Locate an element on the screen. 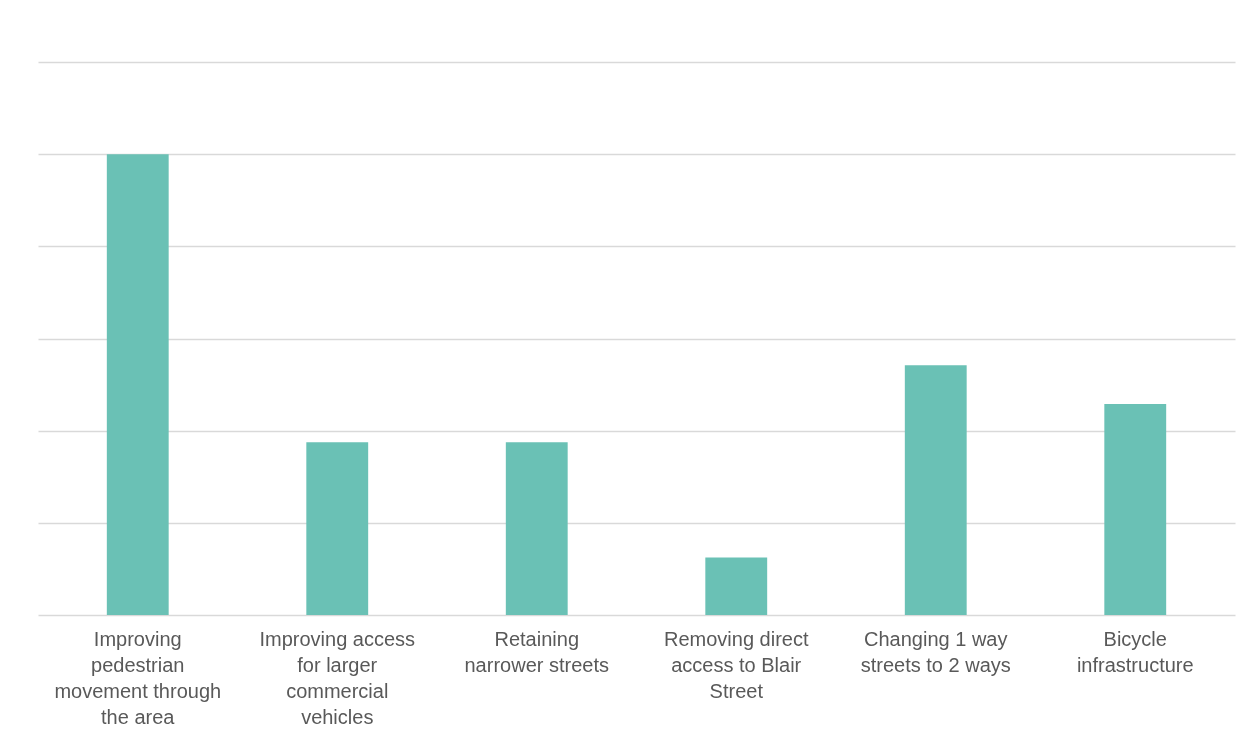 This screenshot has height=752, width=1252. x-tick-label: Retaining narrower streets is located at coordinates (536, 651).